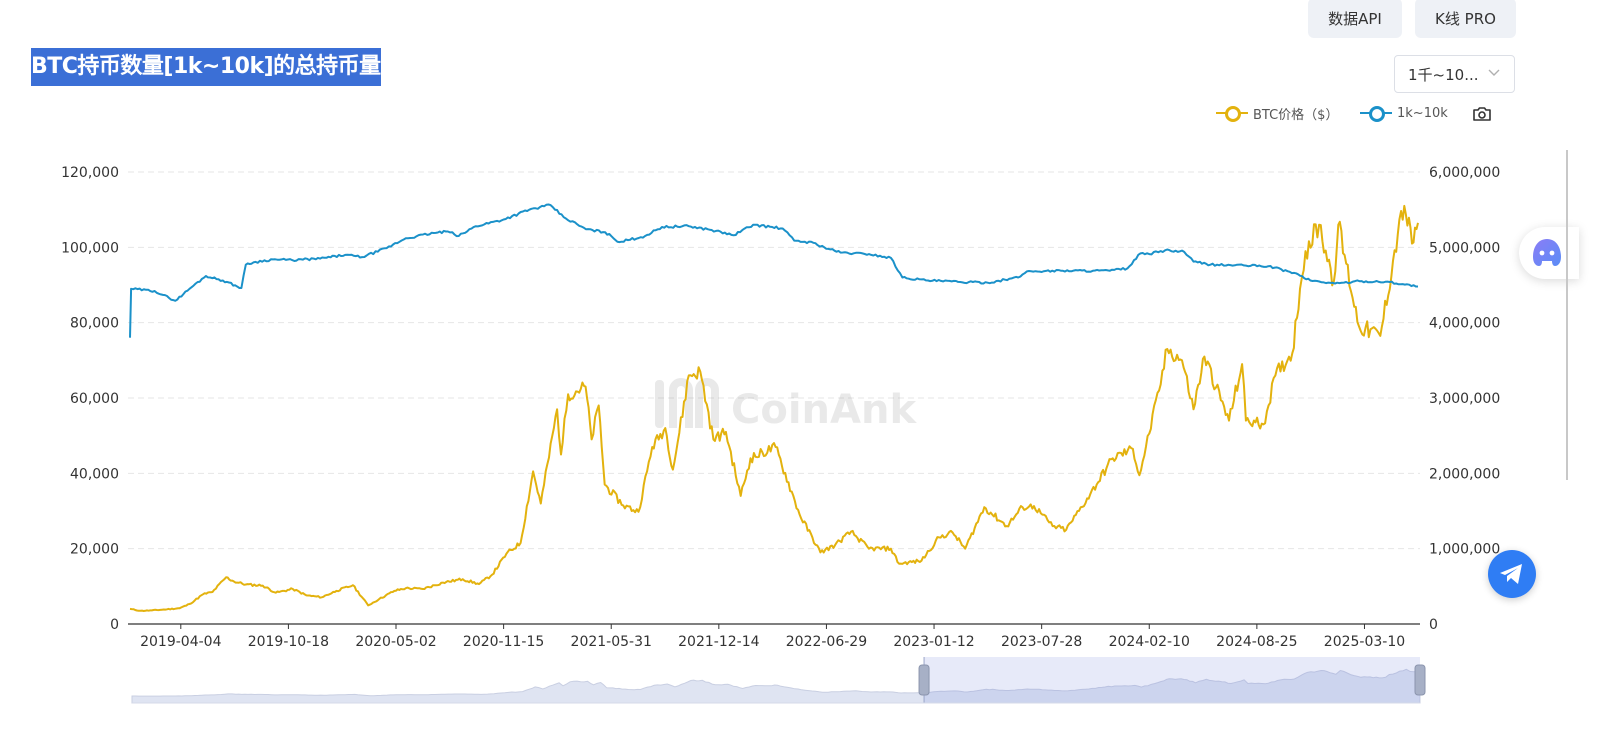 The width and height of the screenshot is (1605, 735). I want to click on svg-text: CoinAnk, so click(824, 410).